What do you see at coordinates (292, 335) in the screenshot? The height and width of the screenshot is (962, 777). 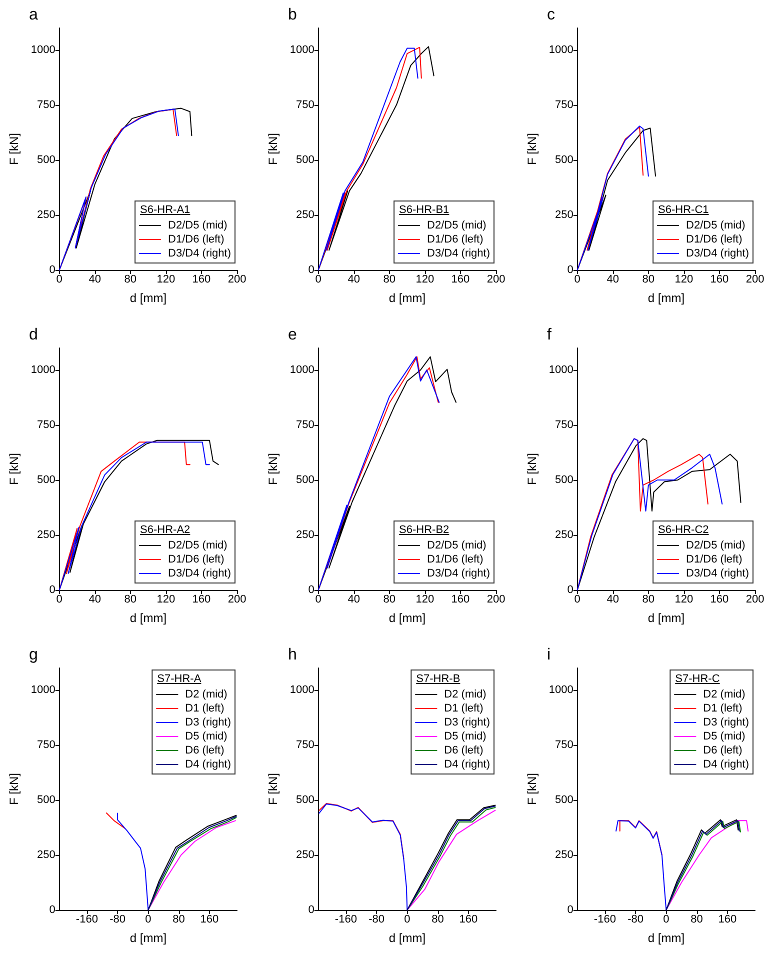 I see `chart-title: e` at bounding box center [292, 335].